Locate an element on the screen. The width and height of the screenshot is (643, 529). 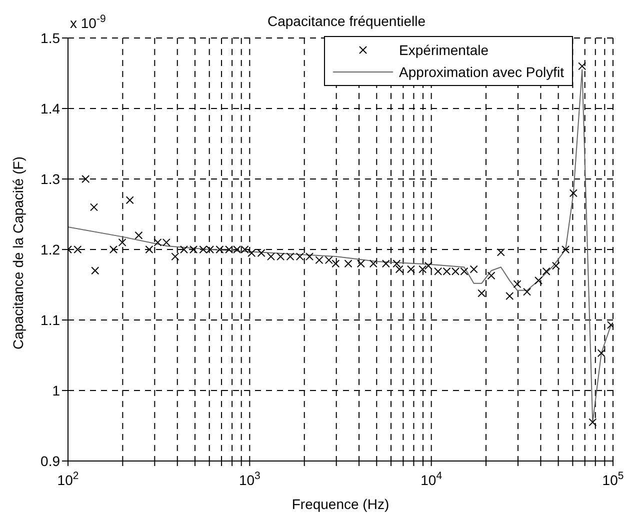
y-tick-label: 1.4 is located at coordinates (50, 108).